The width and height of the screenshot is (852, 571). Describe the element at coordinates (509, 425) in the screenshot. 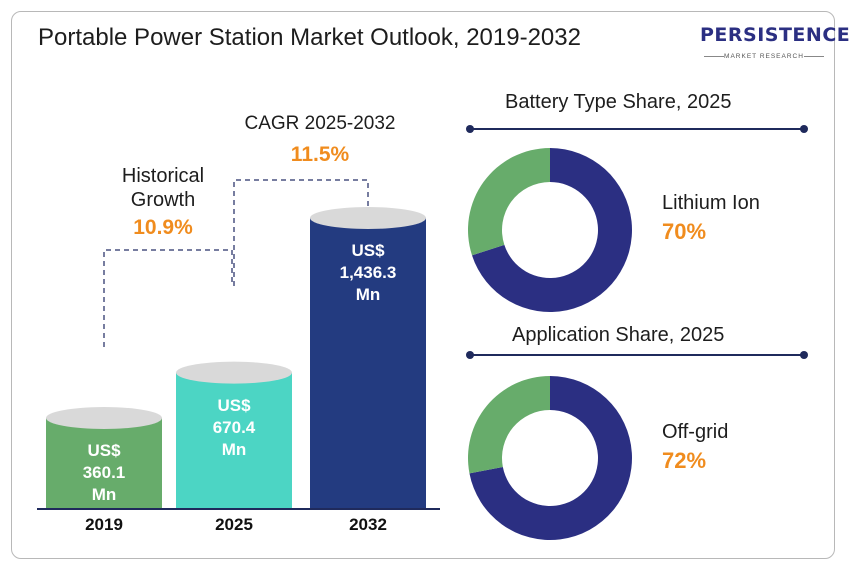

I see `application-slice-other` at that location.